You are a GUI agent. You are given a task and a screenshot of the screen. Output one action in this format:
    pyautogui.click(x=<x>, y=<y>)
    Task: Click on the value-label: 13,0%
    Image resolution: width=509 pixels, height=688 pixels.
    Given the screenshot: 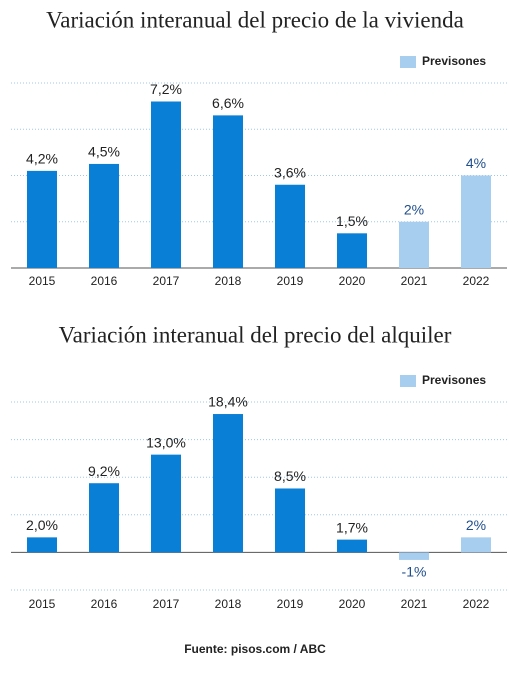 What is the action you would take?
    pyautogui.click(x=166, y=442)
    